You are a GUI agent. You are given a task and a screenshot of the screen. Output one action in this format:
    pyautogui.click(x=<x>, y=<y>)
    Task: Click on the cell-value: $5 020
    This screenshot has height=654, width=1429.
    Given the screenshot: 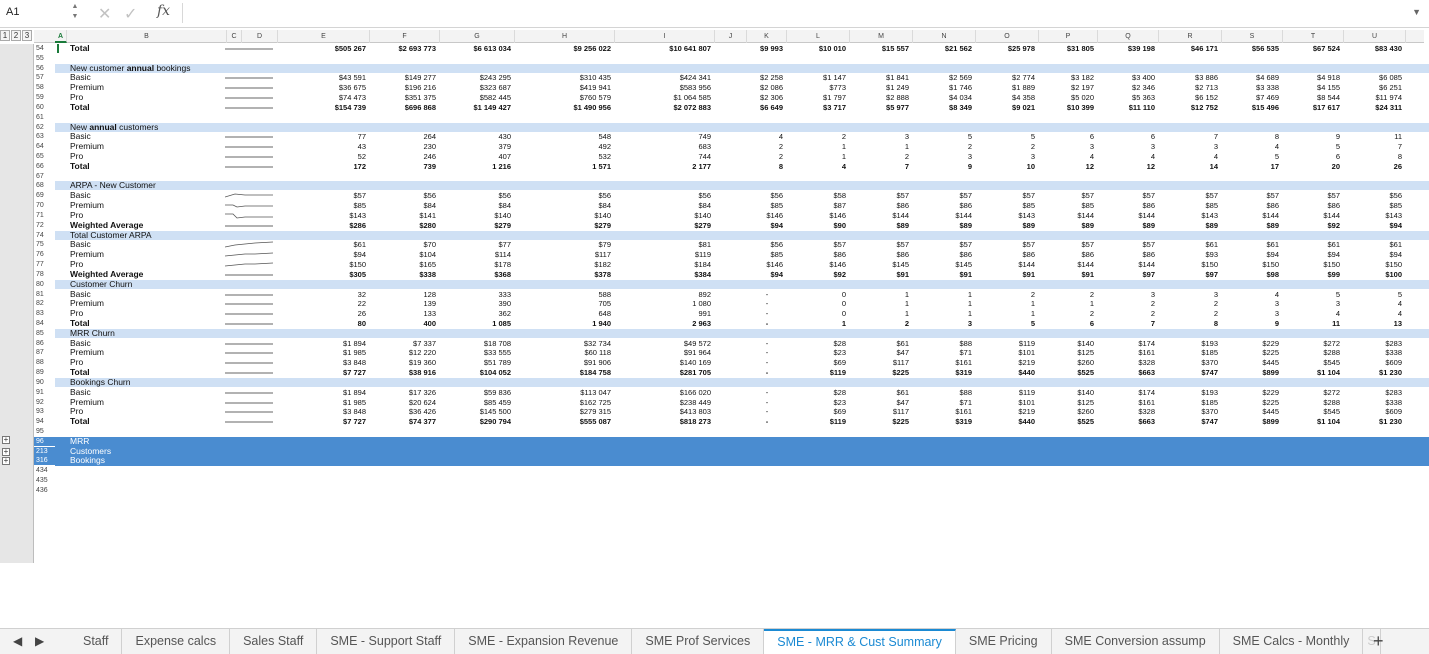 What is the action you would take?
    pyautogui.click(x=1082, y=98)
    